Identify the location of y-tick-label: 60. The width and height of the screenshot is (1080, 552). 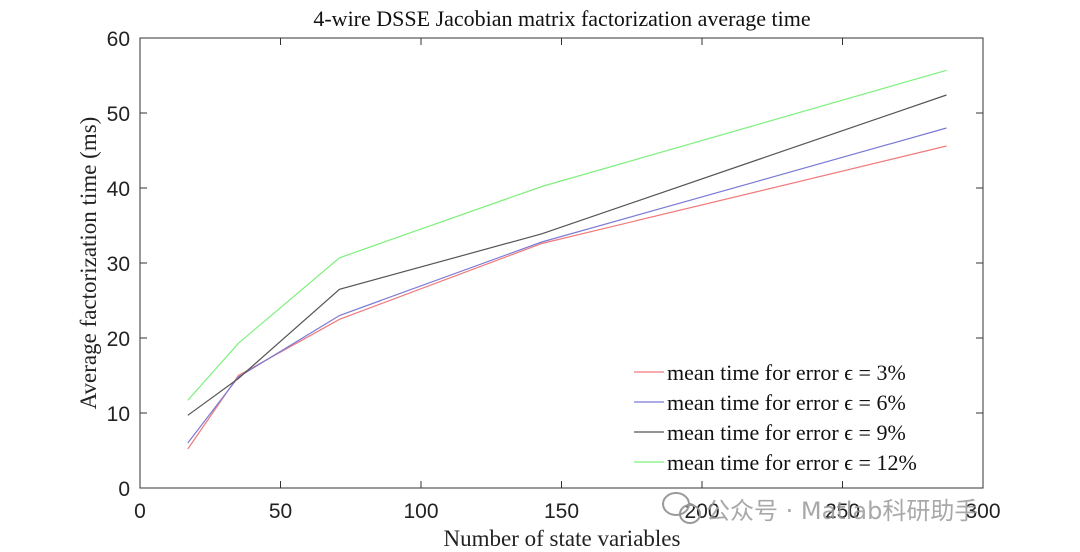
(118, 39).